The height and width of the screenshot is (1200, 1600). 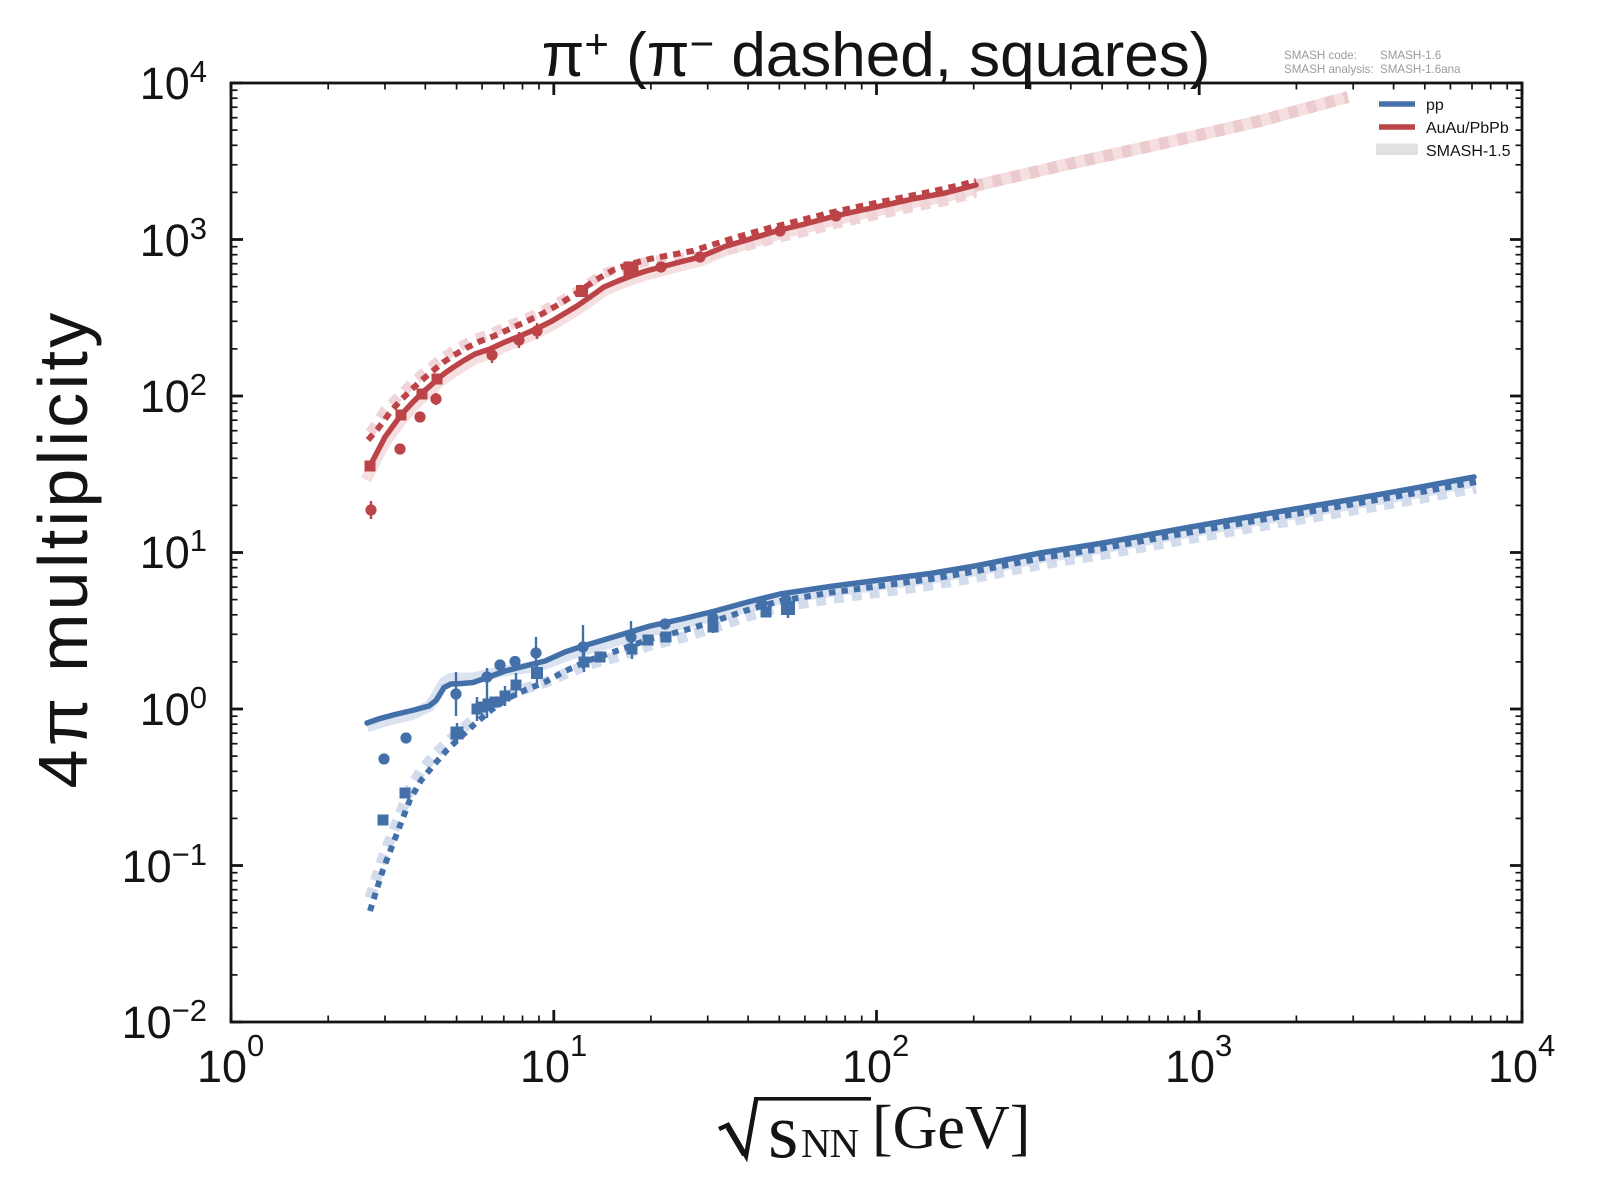 What do you see at coordinates (173, 394) in the screenshot?
I see `svg-text: 102` at bounding box center [173, 394].